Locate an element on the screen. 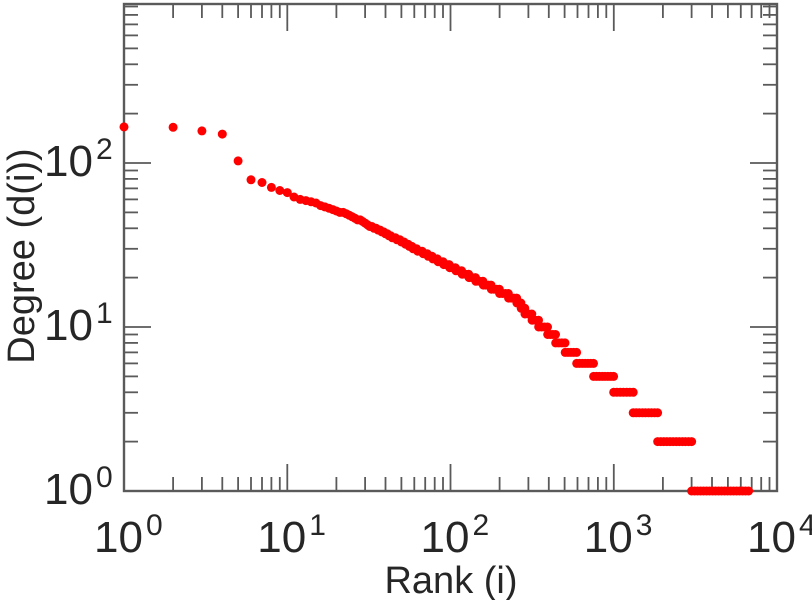 Image resolution: width=812 pixels, height=600 pixels. x-tick-label: 10 3 is located at coordinates (618, 535).